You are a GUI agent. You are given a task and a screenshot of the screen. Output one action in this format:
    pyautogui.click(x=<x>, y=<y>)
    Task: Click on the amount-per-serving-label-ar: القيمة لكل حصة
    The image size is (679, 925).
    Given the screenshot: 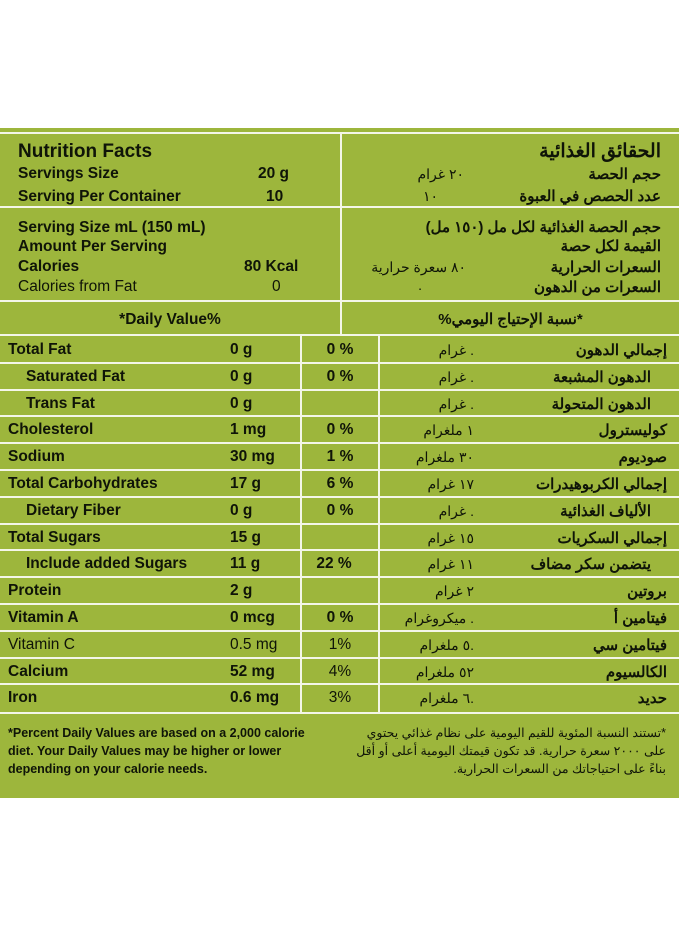 What is the action you would take?
    pyautogui.click(x=610, y=246)
    